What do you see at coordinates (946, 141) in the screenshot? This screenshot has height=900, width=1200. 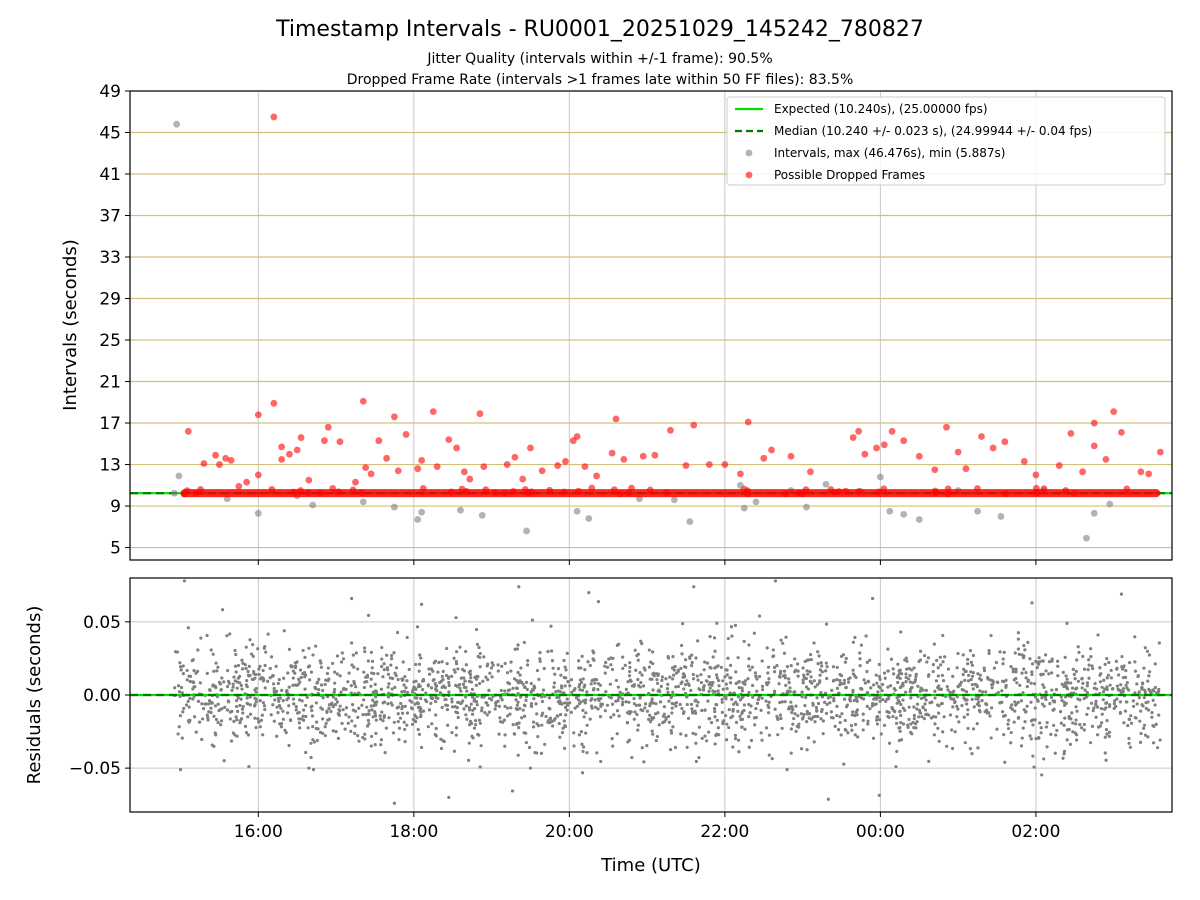 I see `legend-box` at bounding box center [946, 141].